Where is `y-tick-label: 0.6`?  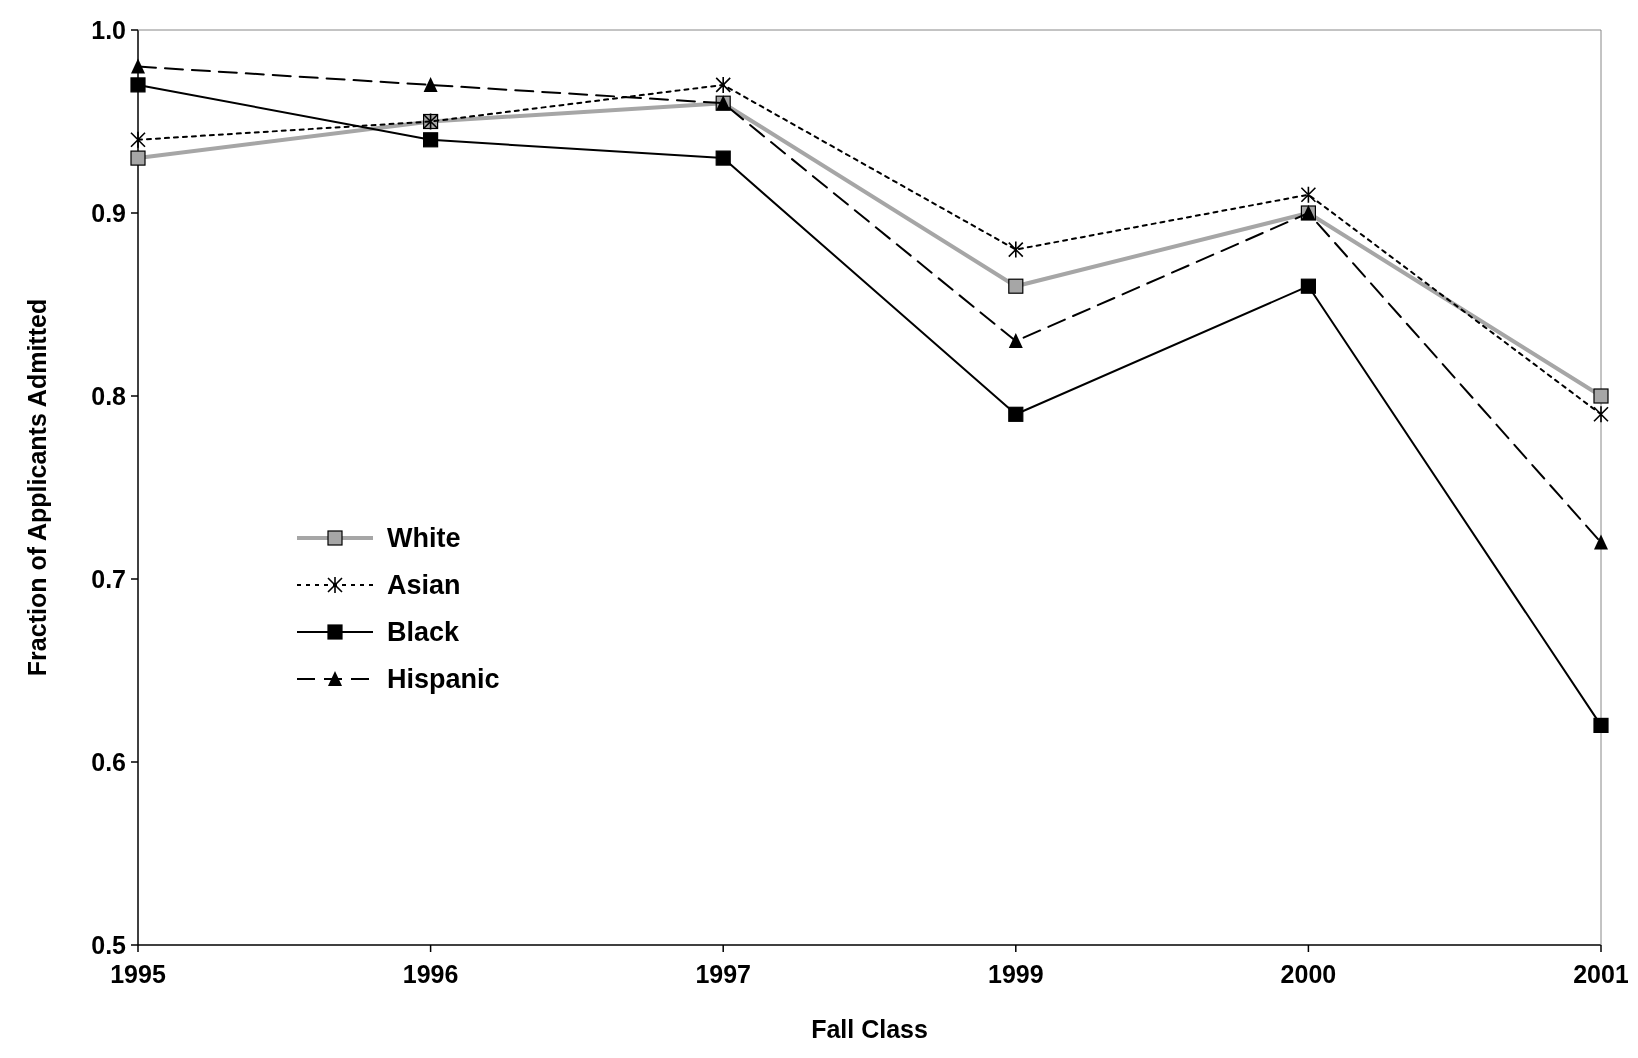 y-tick-label: 0.6 is located at coordinates (108, 761).